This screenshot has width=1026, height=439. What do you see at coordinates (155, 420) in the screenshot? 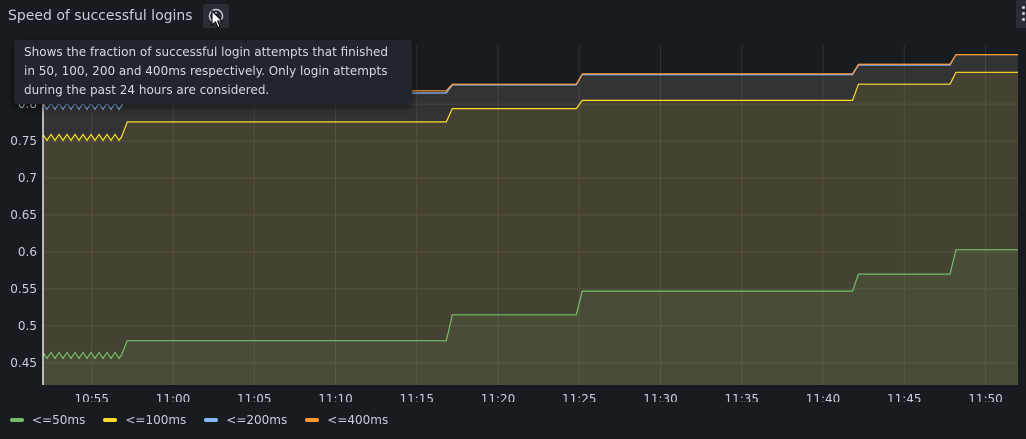
I see `legend-label: <=100ms` at bounding box center [155, 420].